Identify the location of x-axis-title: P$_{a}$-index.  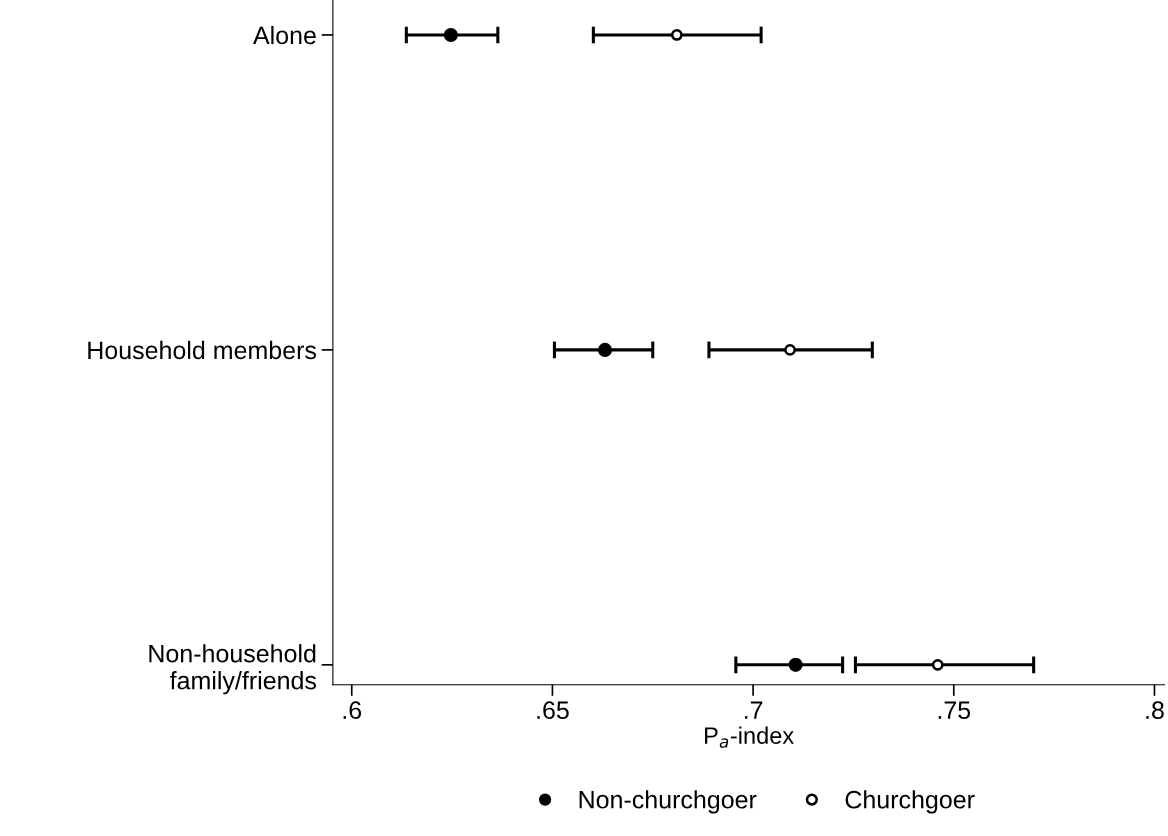
(749, 737).